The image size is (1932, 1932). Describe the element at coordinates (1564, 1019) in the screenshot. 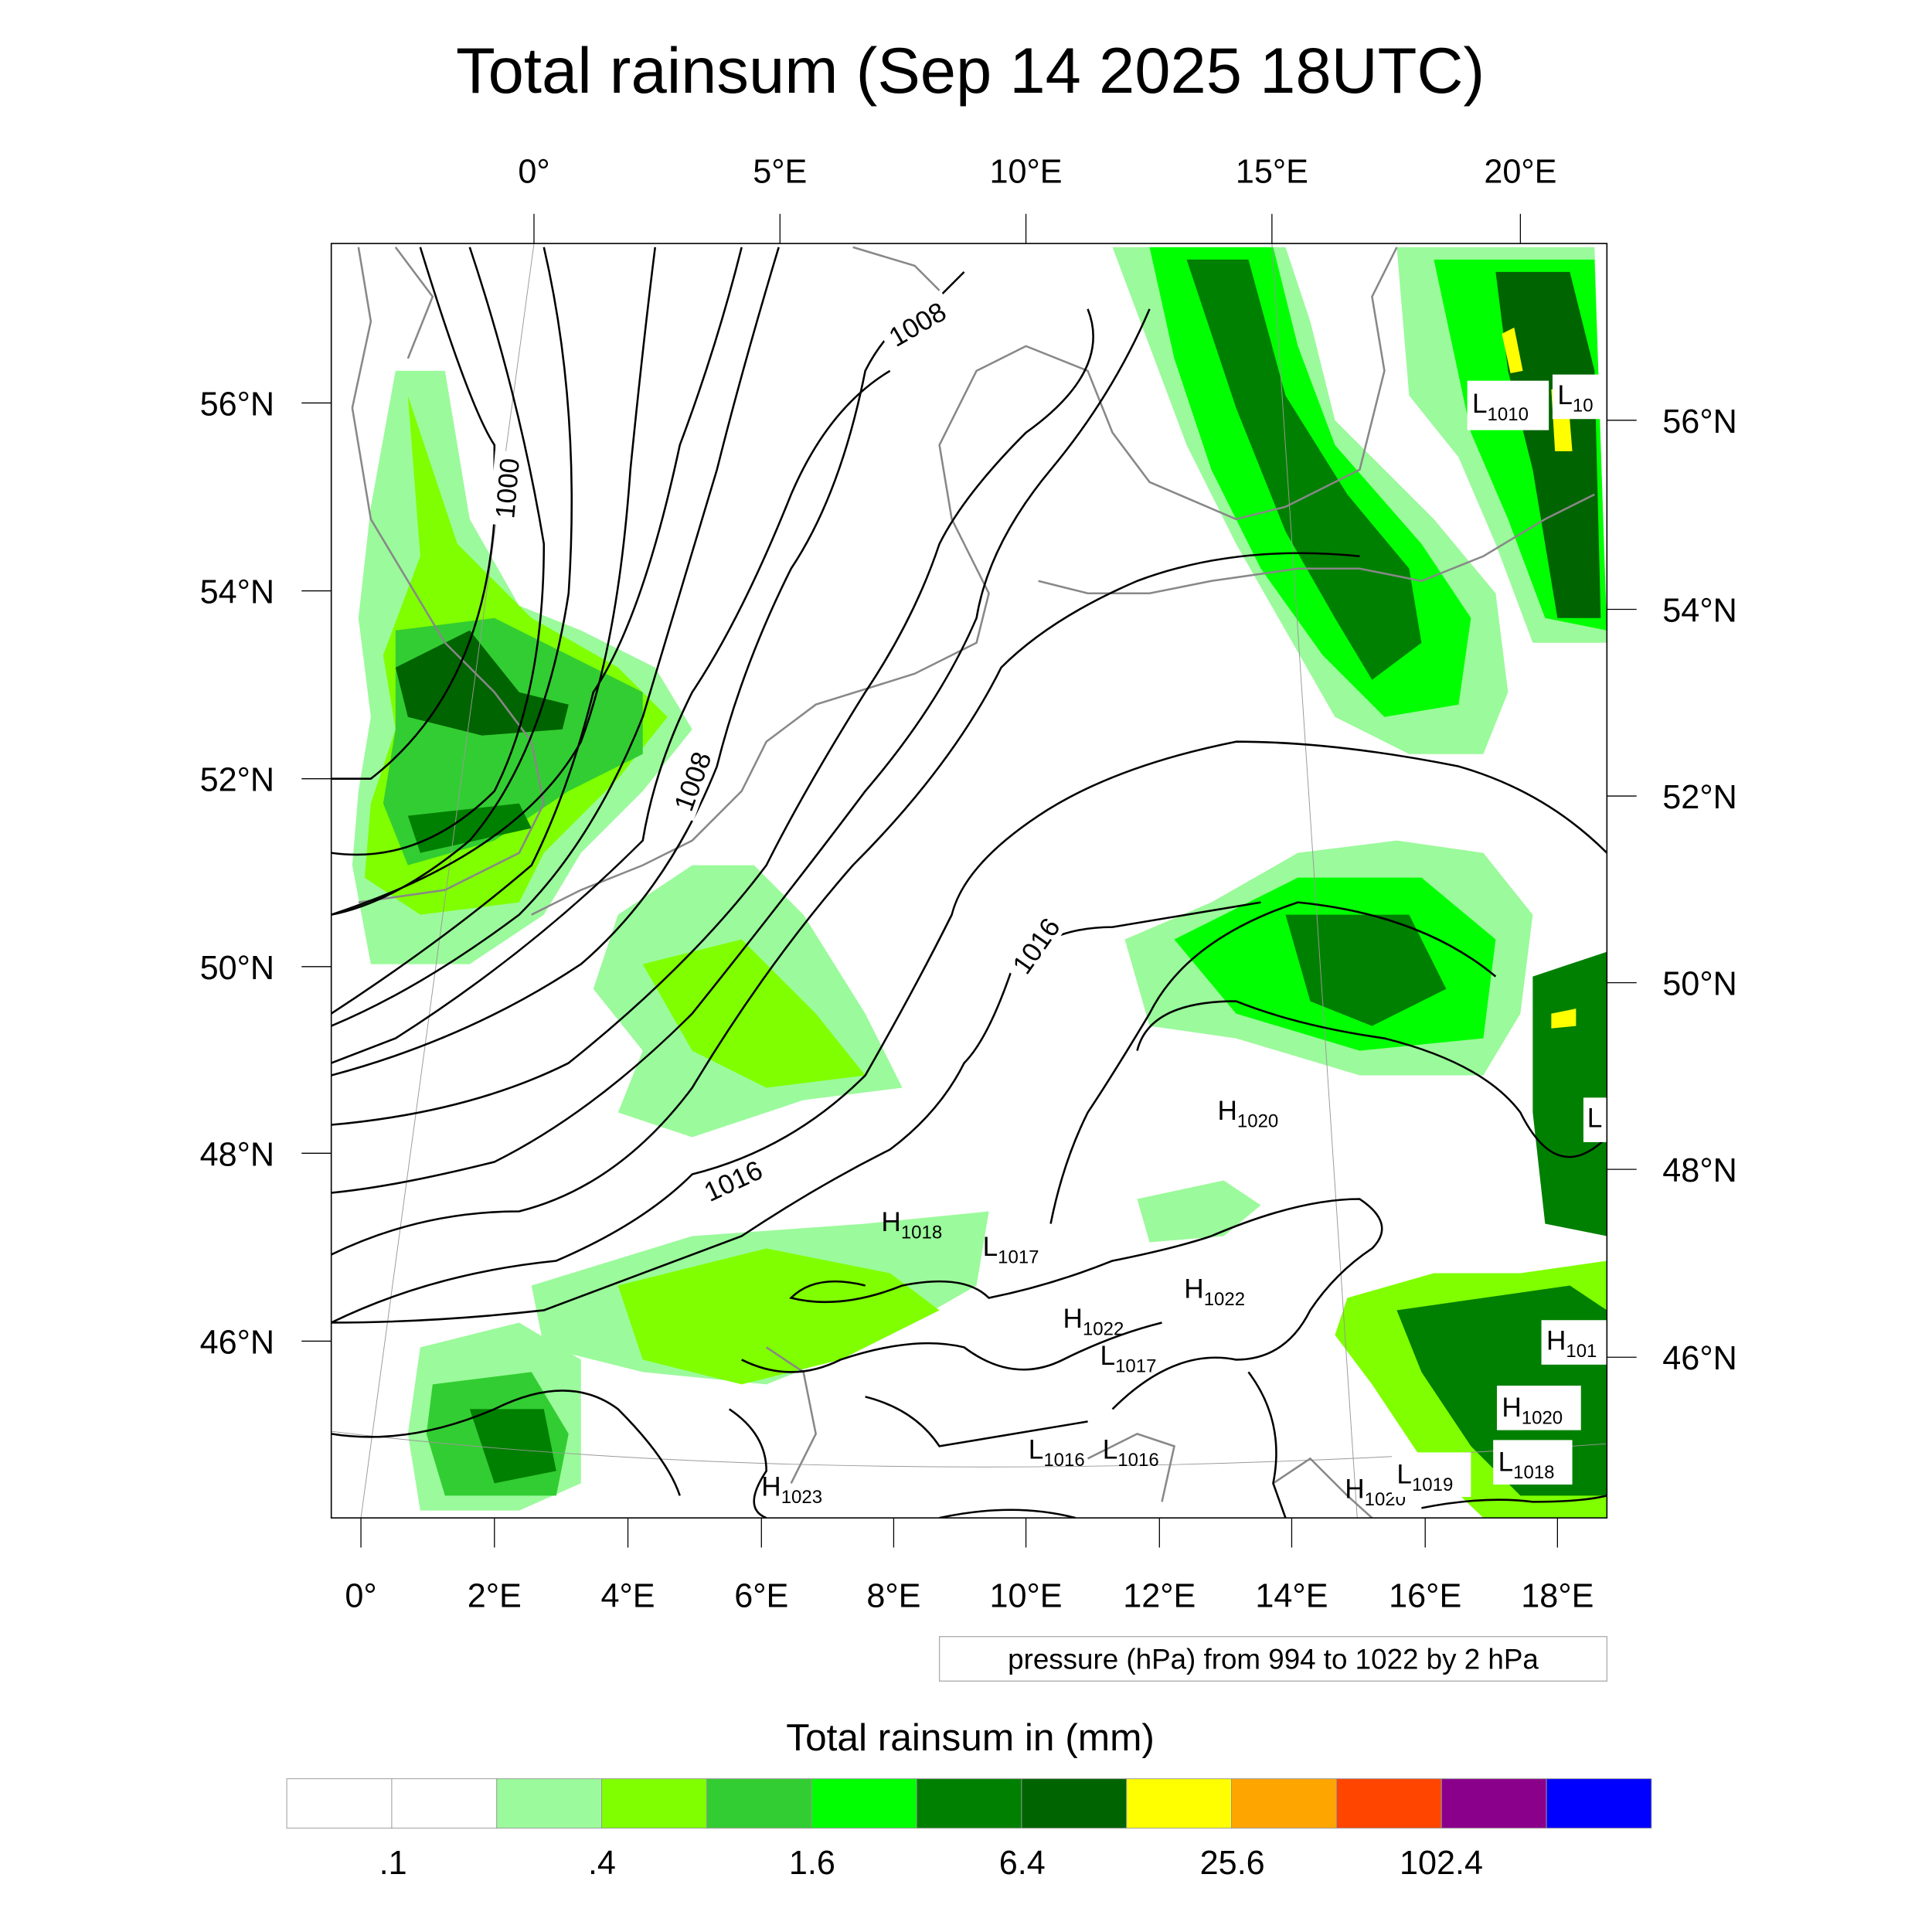

I see `rain-area-slovakia-yellow` at that location.